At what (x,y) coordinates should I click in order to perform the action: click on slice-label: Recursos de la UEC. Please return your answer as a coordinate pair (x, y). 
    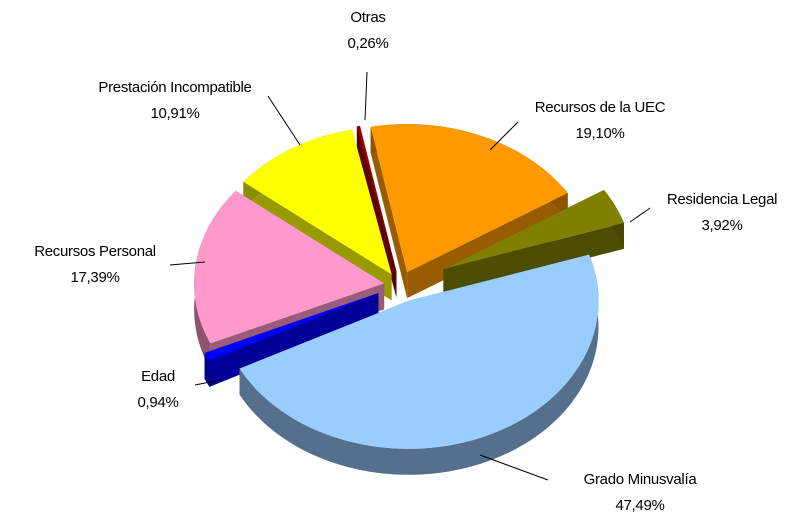
    Looking at the image, I should click on (600, 107).